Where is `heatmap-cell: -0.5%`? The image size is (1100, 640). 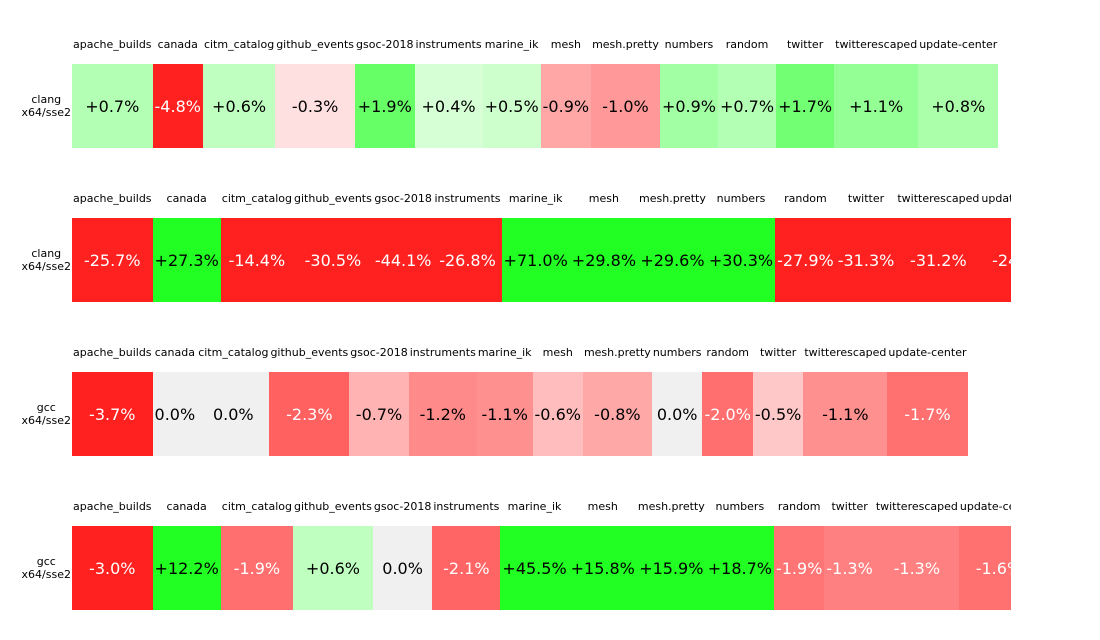 heatmap-cell: -0.5% is located at coordinates (778, 414).